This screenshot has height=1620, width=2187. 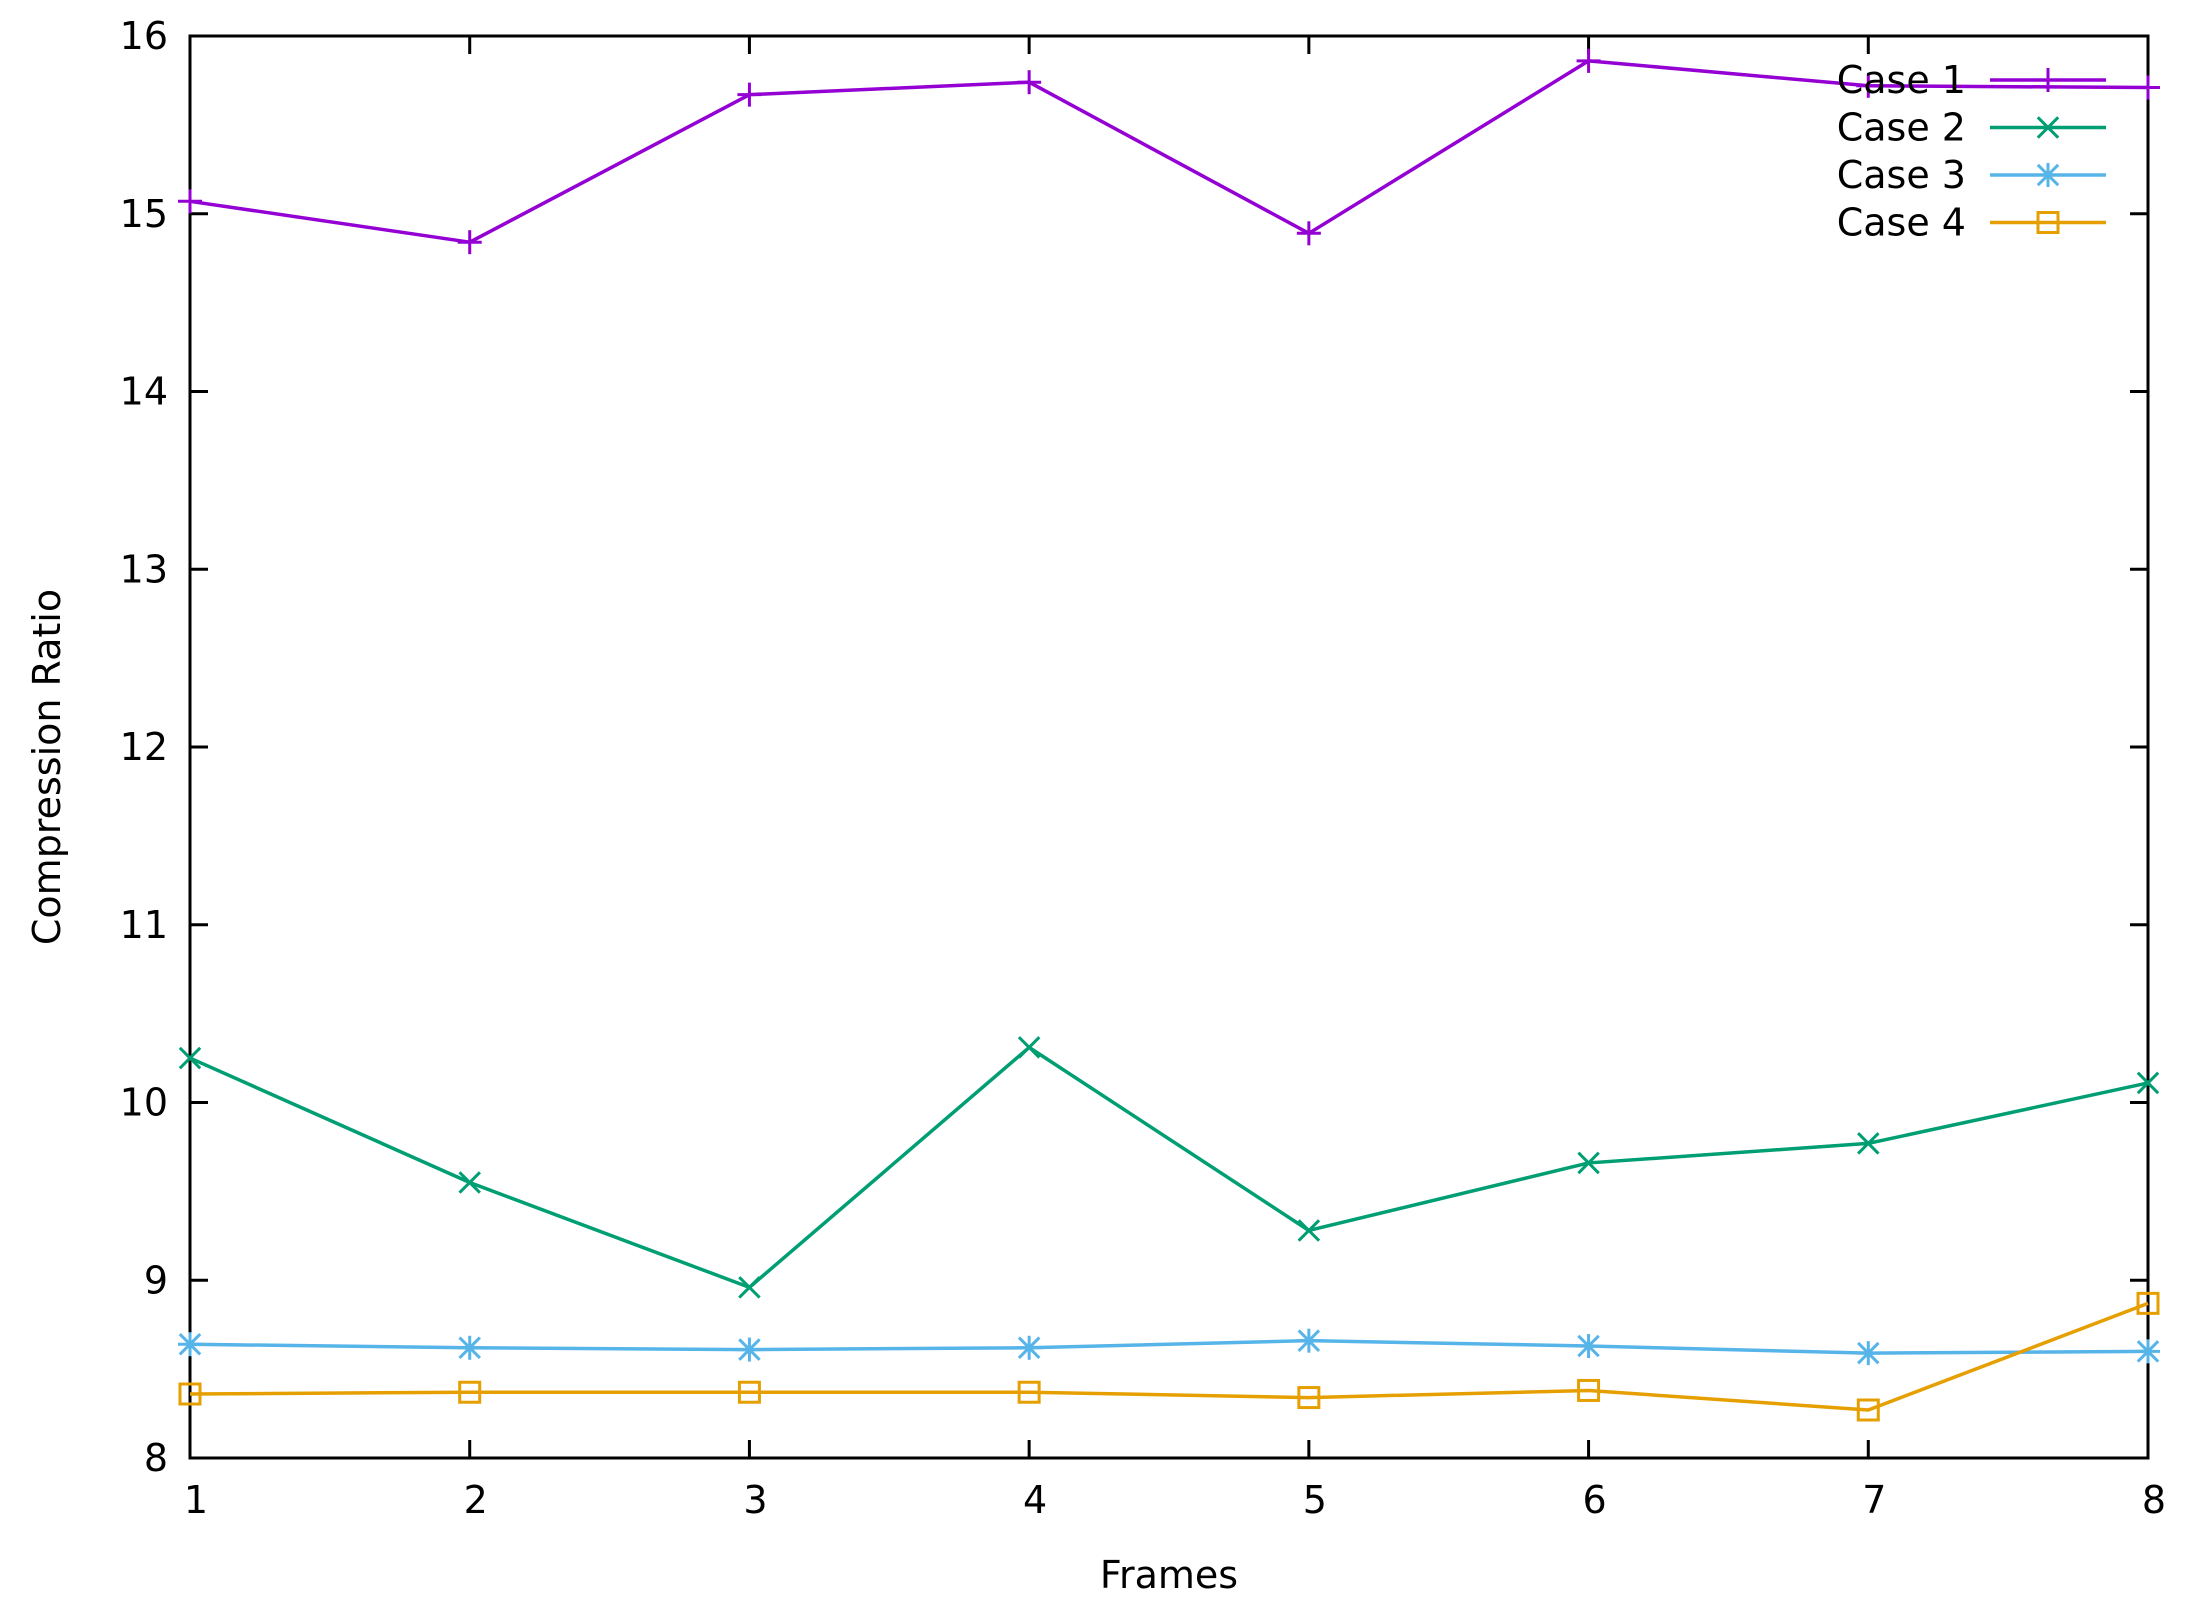 What do you see at coordinates (476, 1500) in the screenshot?
I see `x-tick-label: 2` at bounding box center [476, 1500].